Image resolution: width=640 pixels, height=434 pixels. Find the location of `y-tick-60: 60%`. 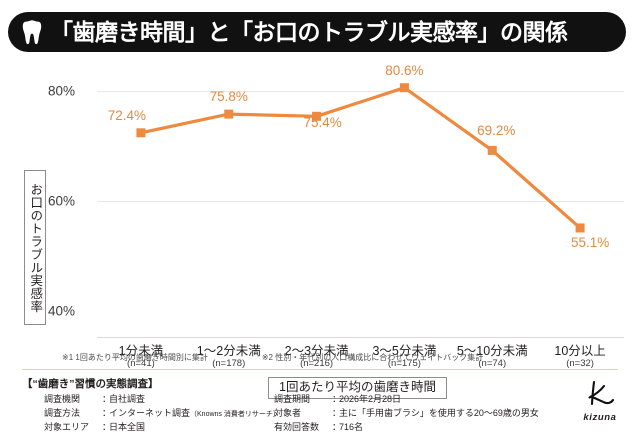

y-tick-60: 60% is located at coordinates (61, 201).